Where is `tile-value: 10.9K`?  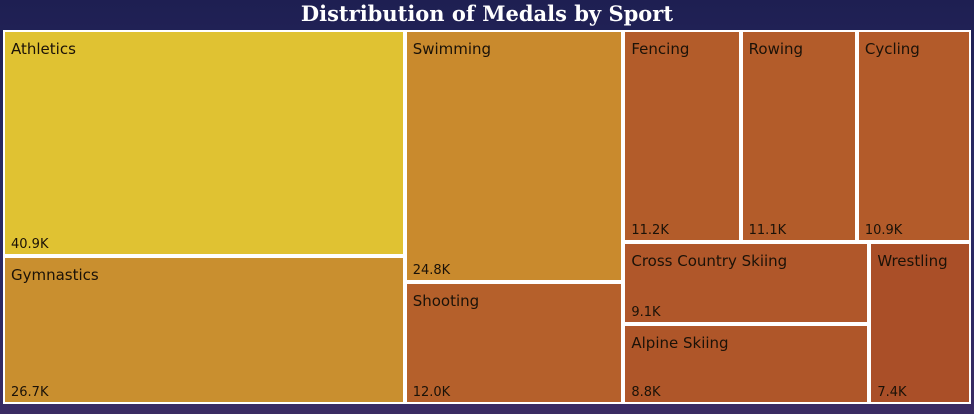 tile-value: 10.9K is located at coordinates (883, 231).